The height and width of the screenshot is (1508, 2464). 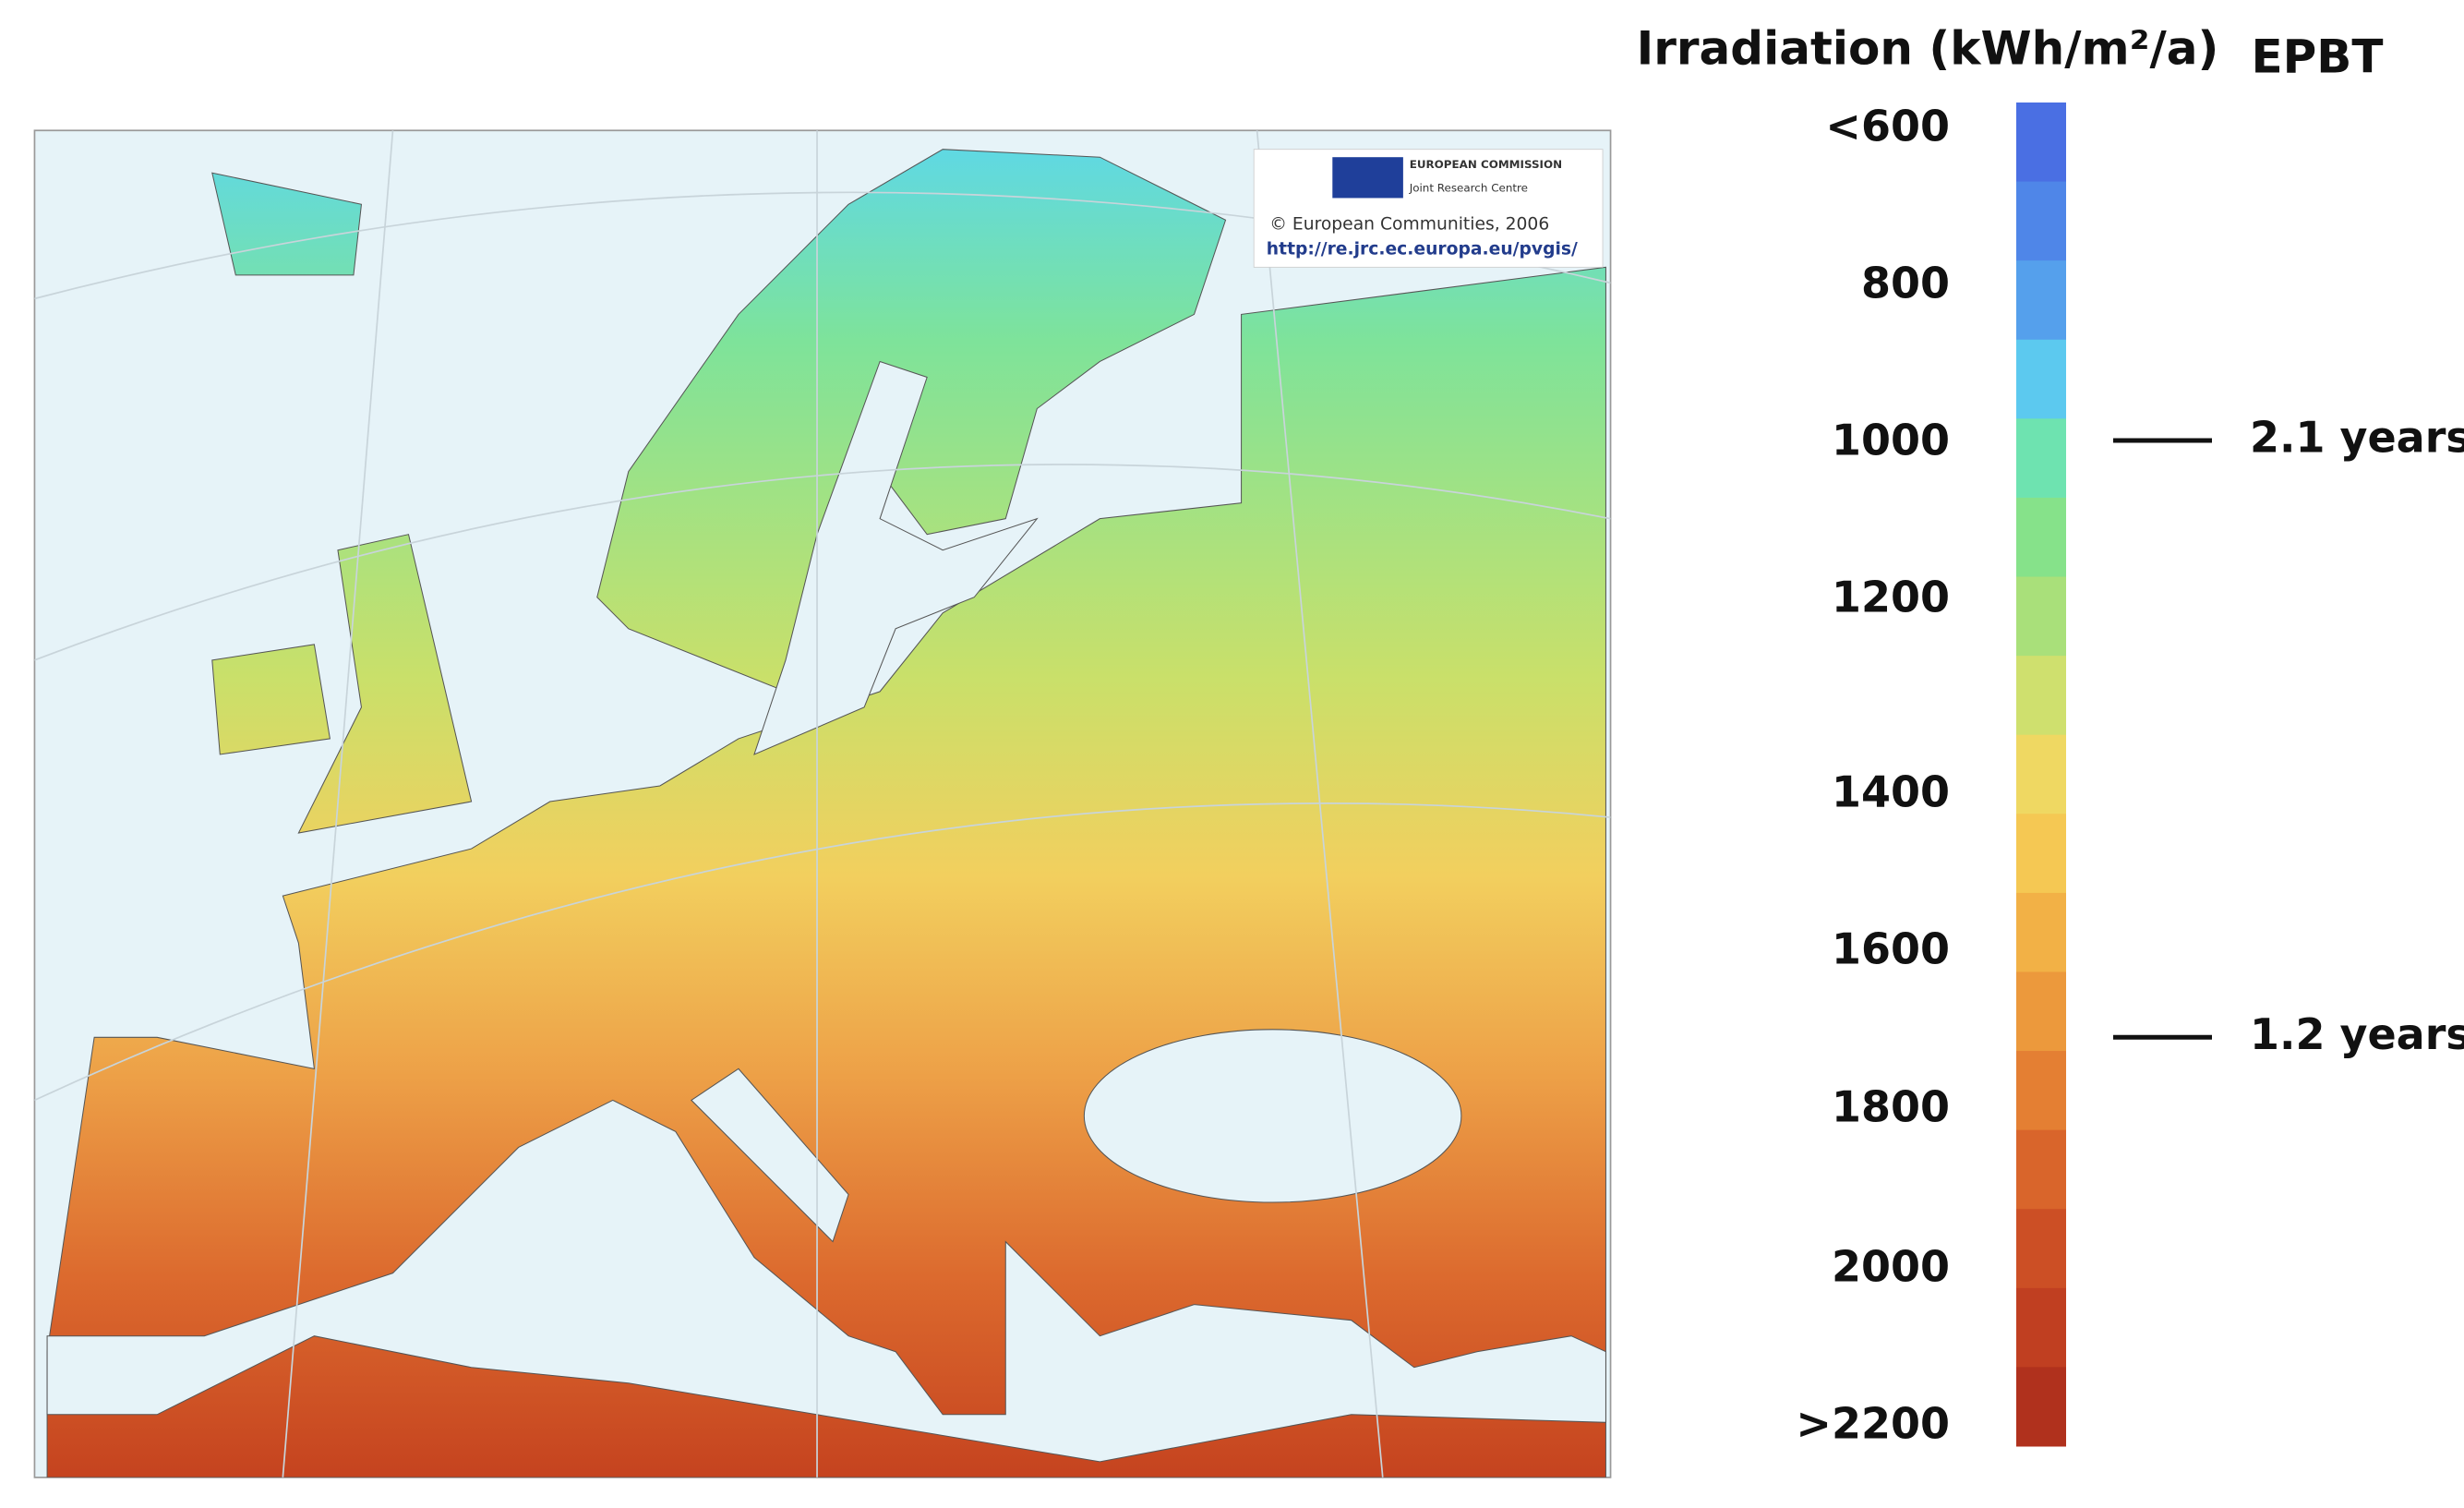 I want to click on legend-label: 1600, so click(x=1891, y=949).